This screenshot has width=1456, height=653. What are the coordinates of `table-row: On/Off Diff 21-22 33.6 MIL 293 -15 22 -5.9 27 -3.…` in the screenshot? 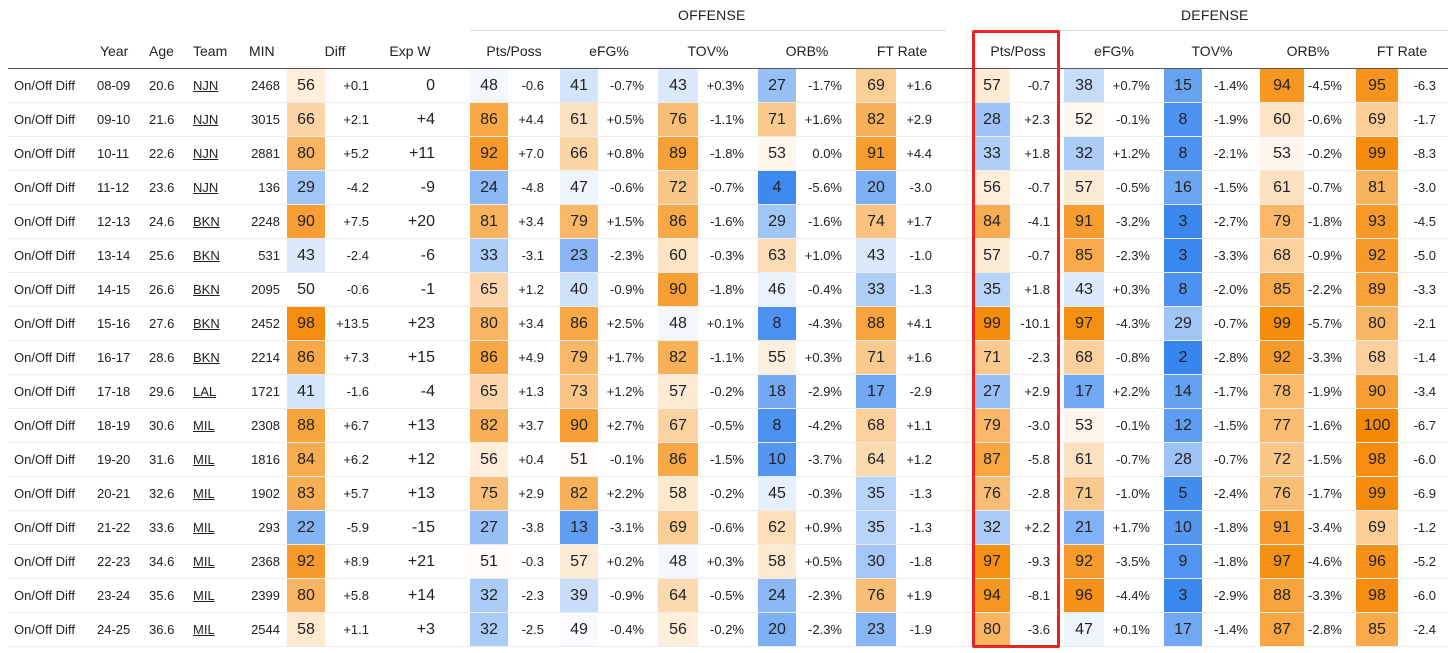 It's located at (728, 528).